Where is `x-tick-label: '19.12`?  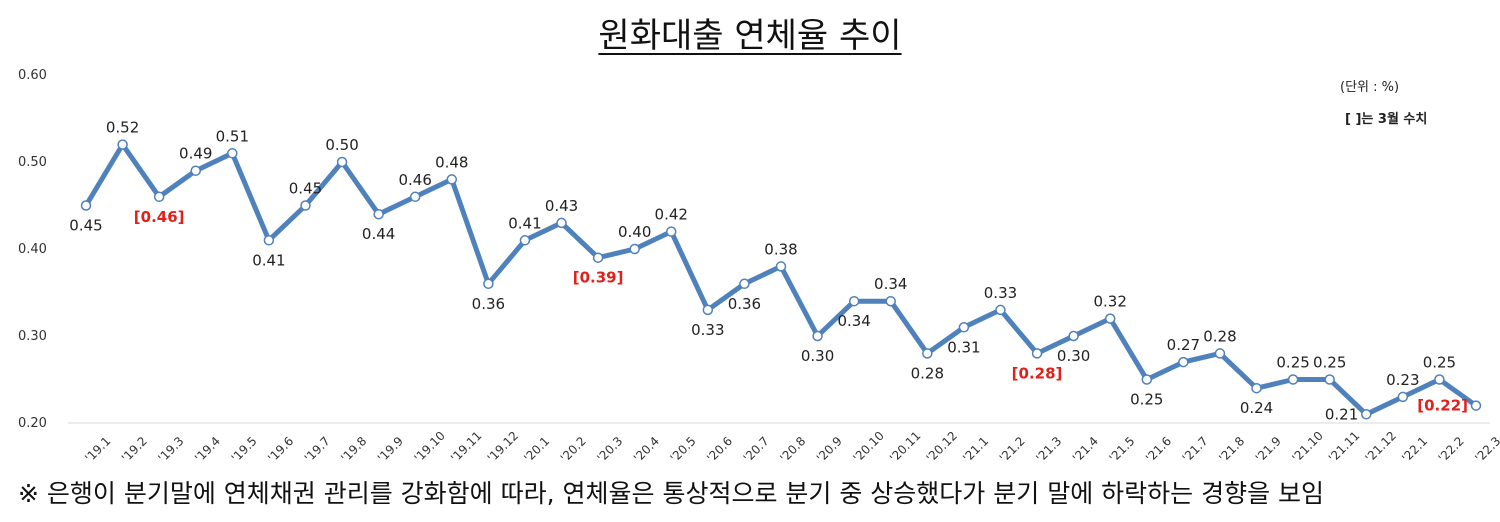
x-tick-label: '19.12 is located at coordinates (503, 447).